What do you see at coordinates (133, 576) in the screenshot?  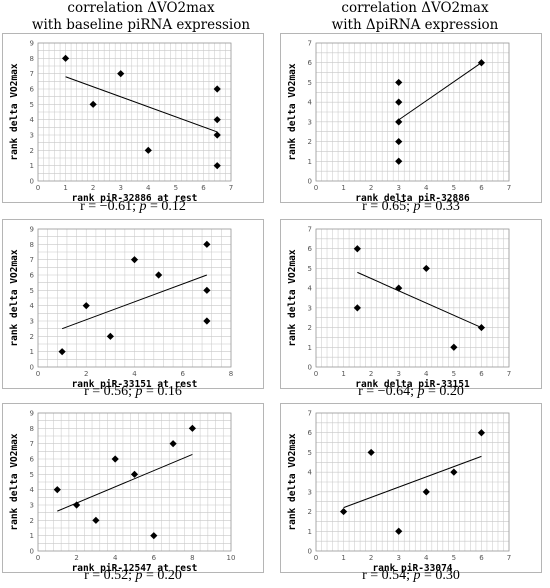 I see `correlation-stat-5: r = 0.52; p = 0.20` at bounding box center [133, 576].